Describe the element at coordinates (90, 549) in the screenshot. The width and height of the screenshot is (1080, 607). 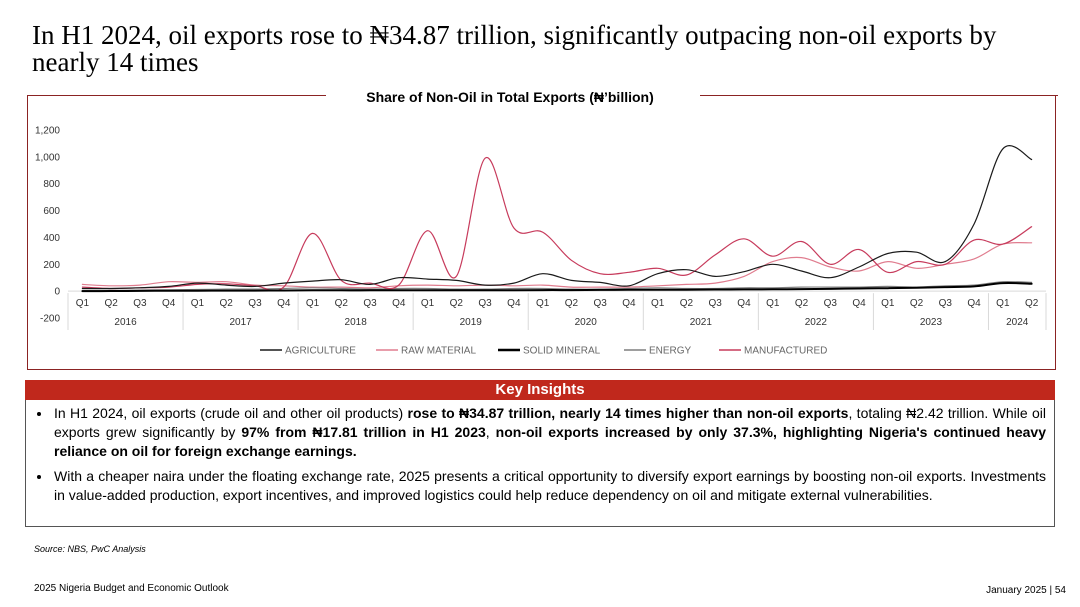
I see `source-note: Source: NBS, PwC Analysis` at that location.